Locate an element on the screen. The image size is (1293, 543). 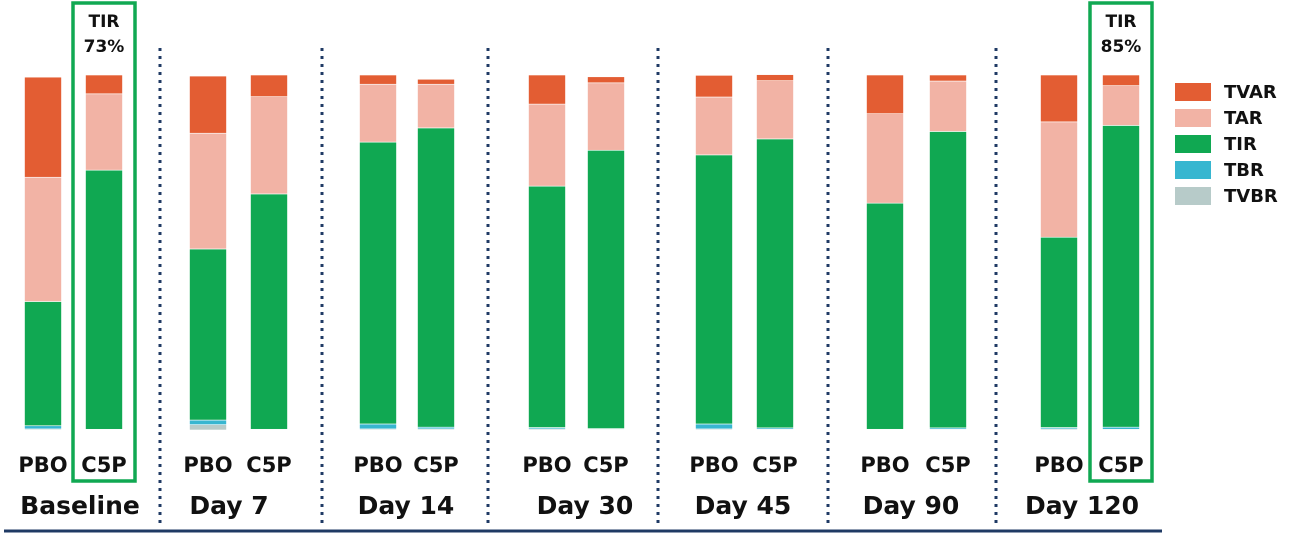
bar-segment-day-7-c5p-tar is located at coordinates (269, 145).